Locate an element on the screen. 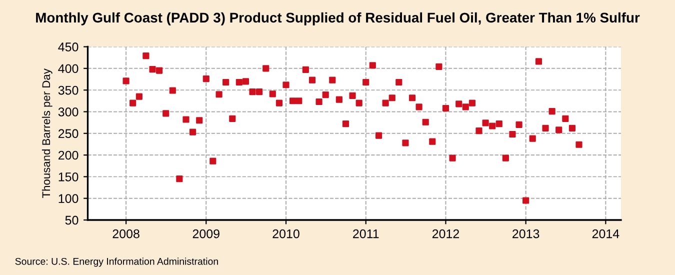  y-tick-label: 250 is located at coordinates (68, 133).